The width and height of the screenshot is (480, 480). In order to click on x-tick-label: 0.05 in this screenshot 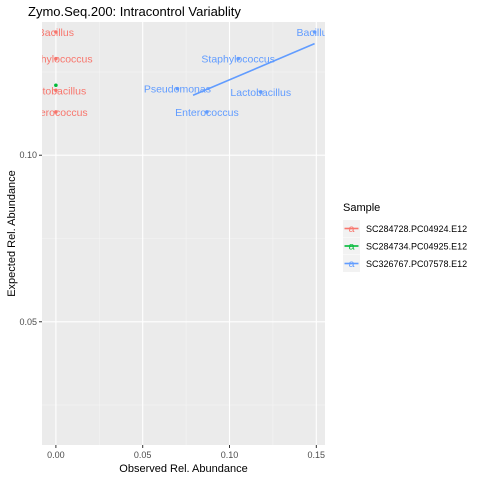, I will do `click(143, 455)`.